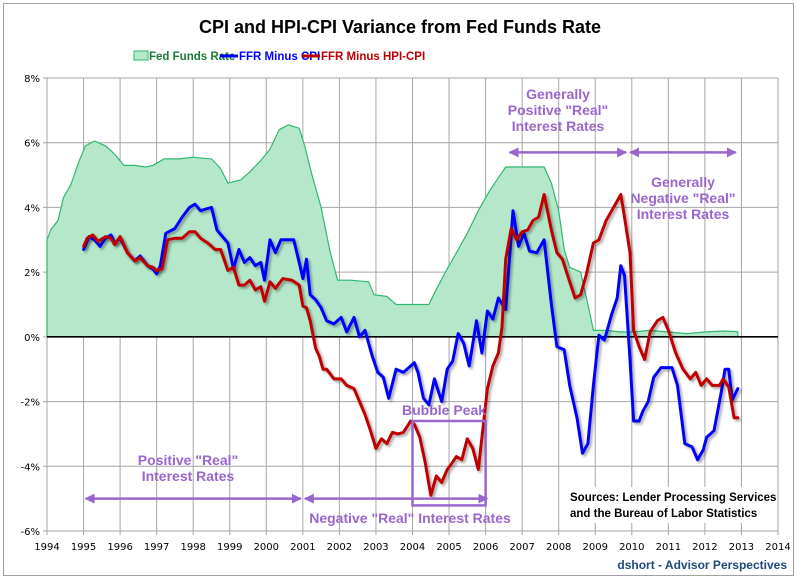 Image resolution: width=800 pixels, height=582 pixels. I want to click on annotation-positive-real-line1: Positive "Real", so click(188, 460).